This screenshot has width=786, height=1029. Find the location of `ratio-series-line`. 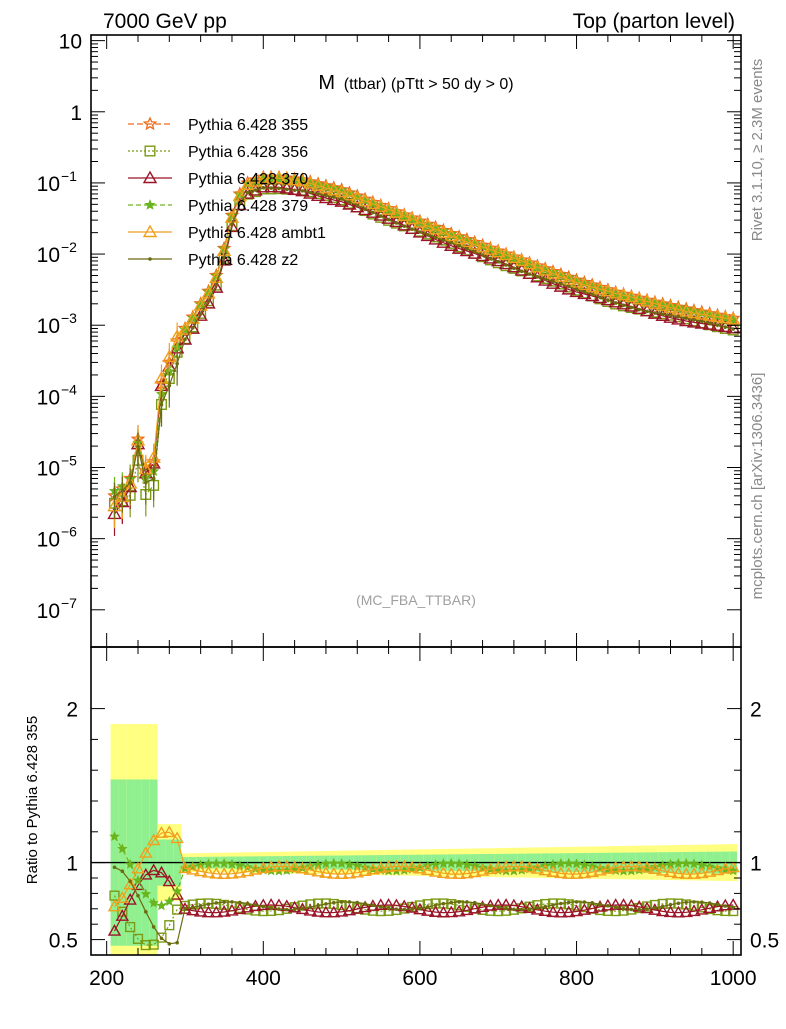

ratio-series-line is located at coordinates (423, 868).